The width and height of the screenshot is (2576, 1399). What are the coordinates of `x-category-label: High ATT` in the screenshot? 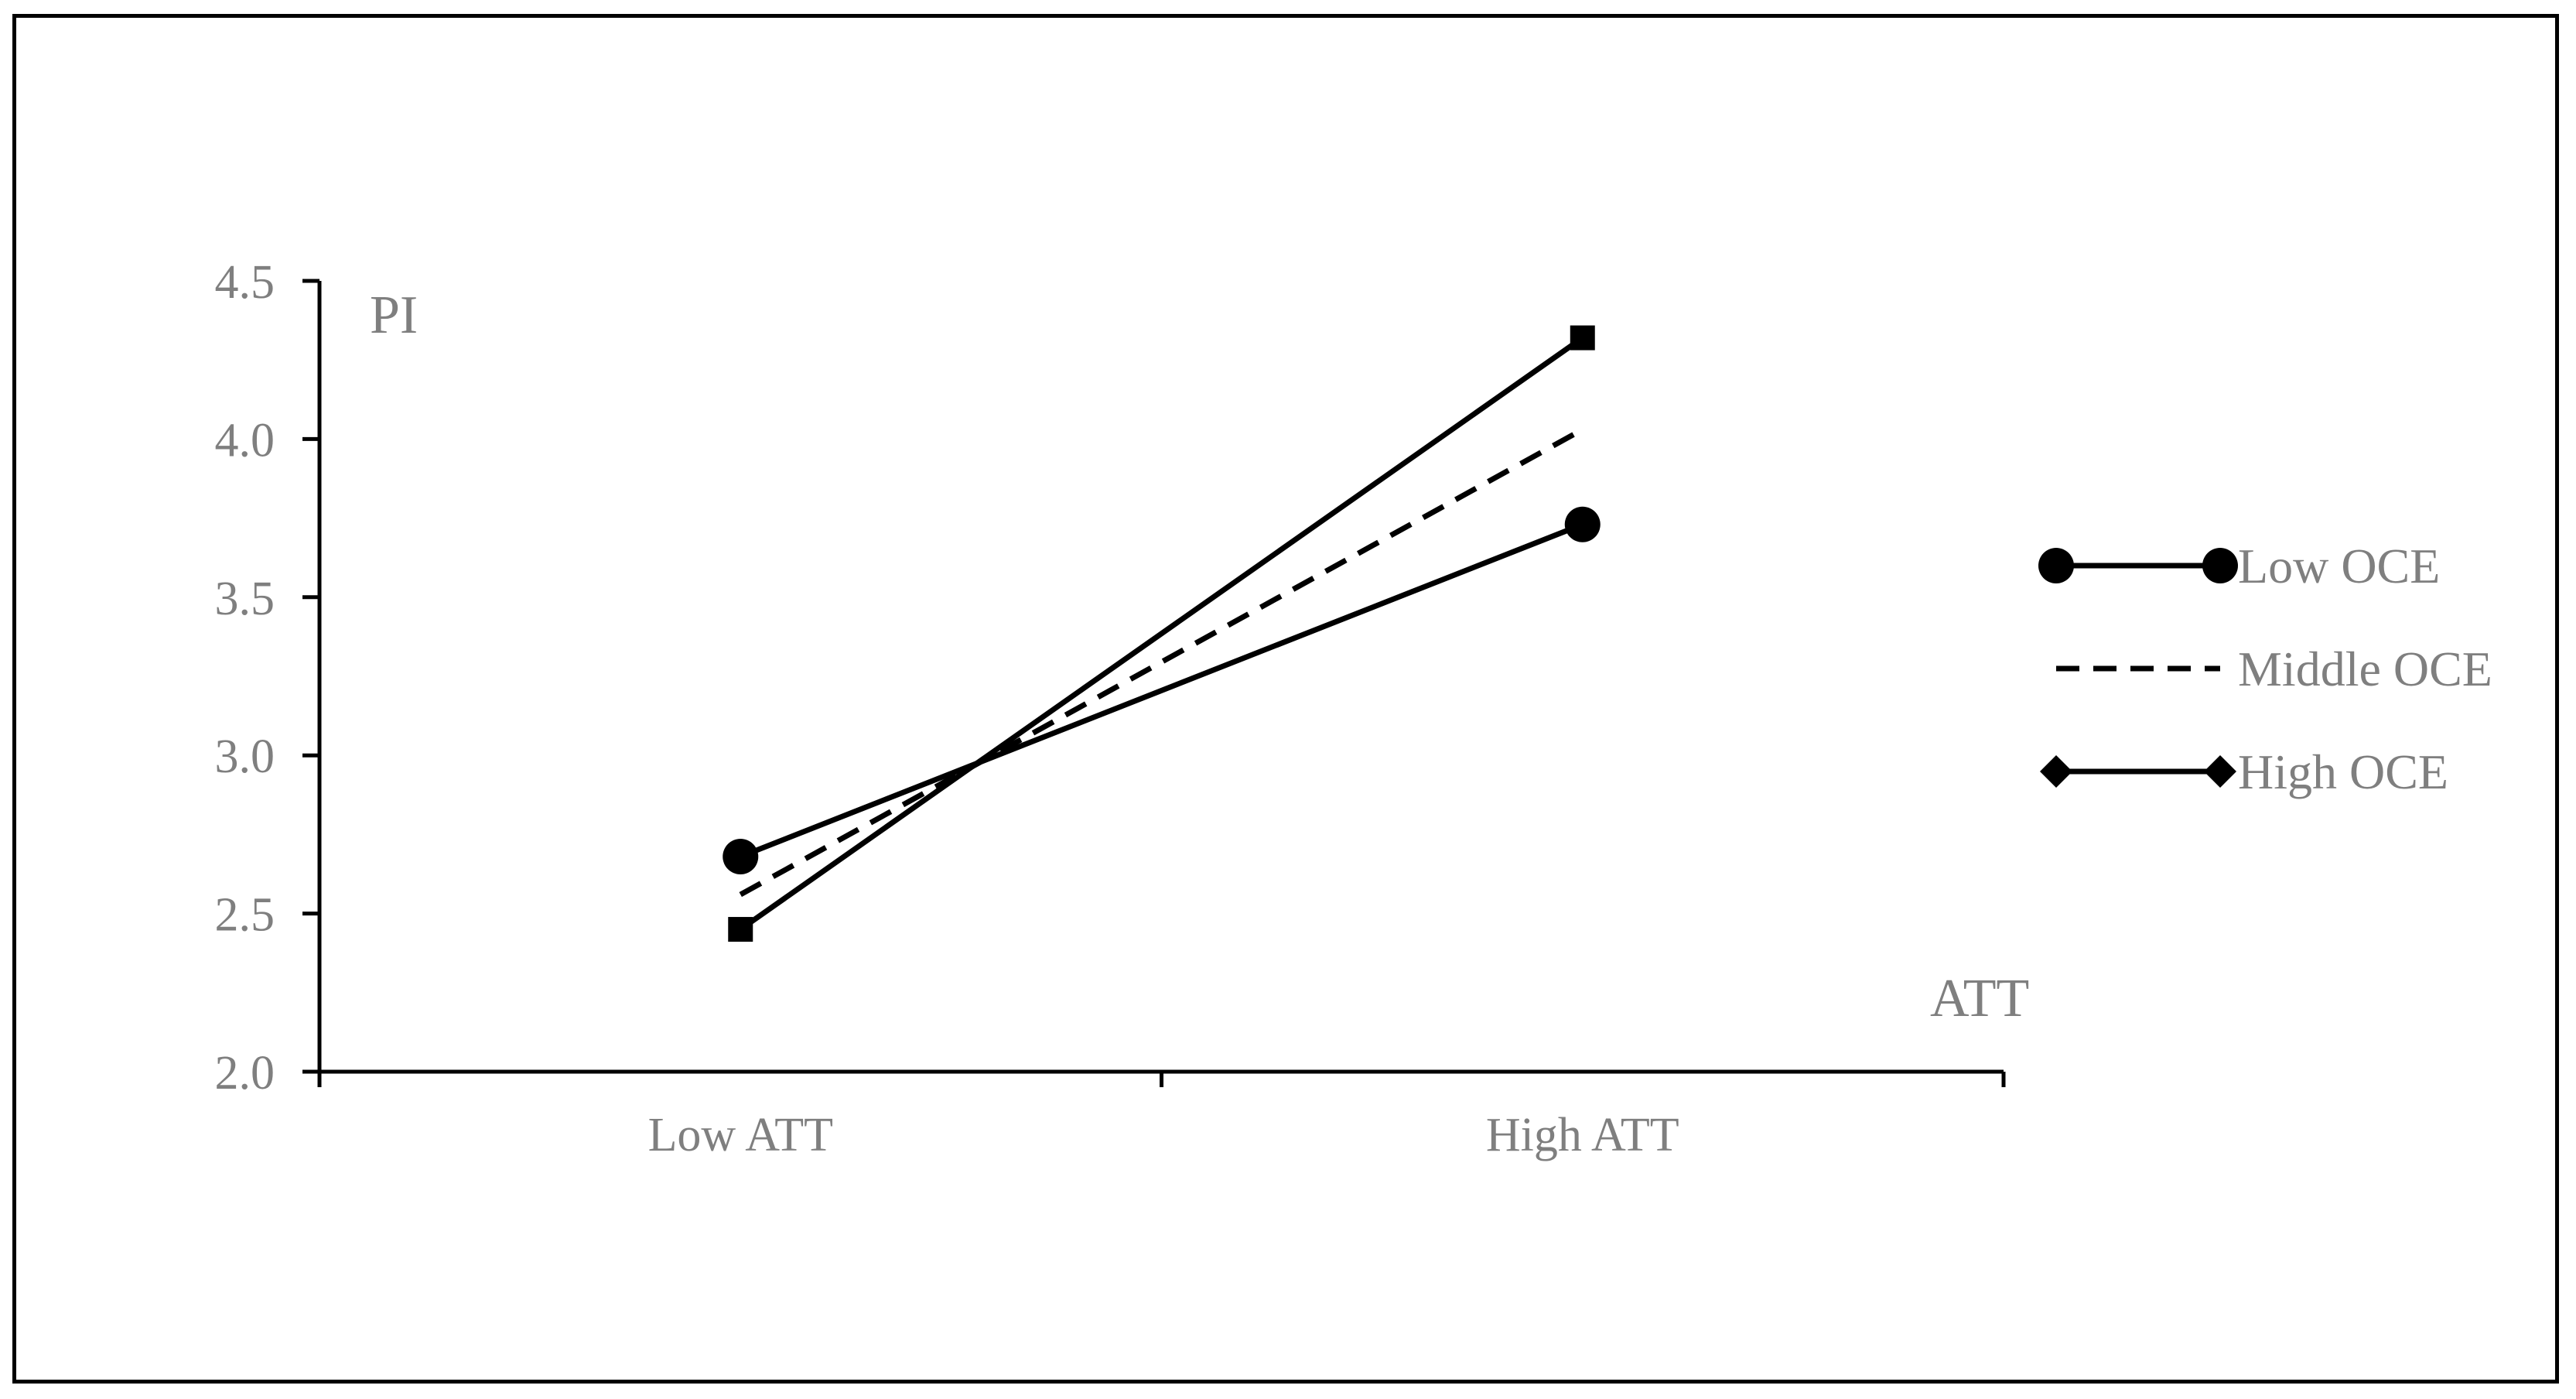 It's located at (1582, 1135).